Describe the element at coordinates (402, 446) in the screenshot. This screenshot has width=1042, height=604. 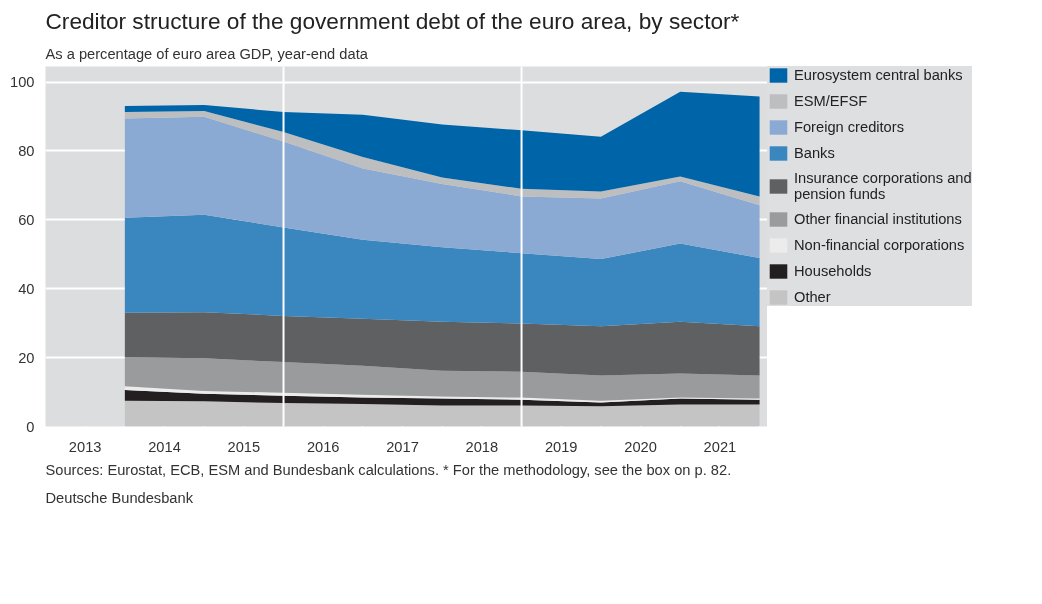
I see `x-tick-label: 2017` at that location.